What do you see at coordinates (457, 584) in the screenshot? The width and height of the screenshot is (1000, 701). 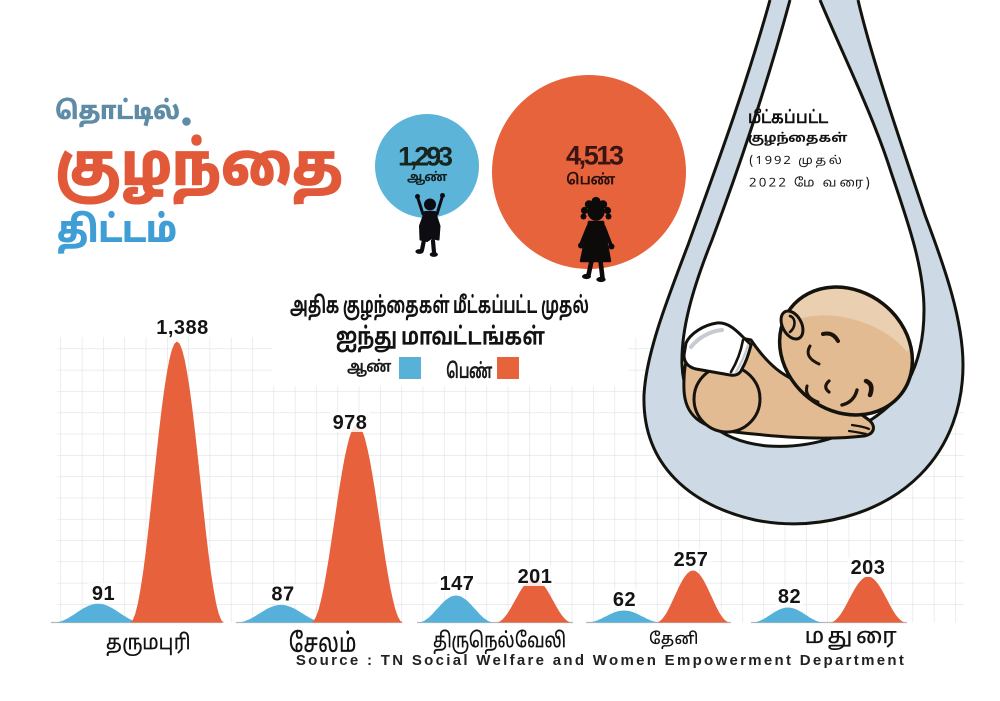 I see `svg-text: 147` at bounding box center [457, 584].